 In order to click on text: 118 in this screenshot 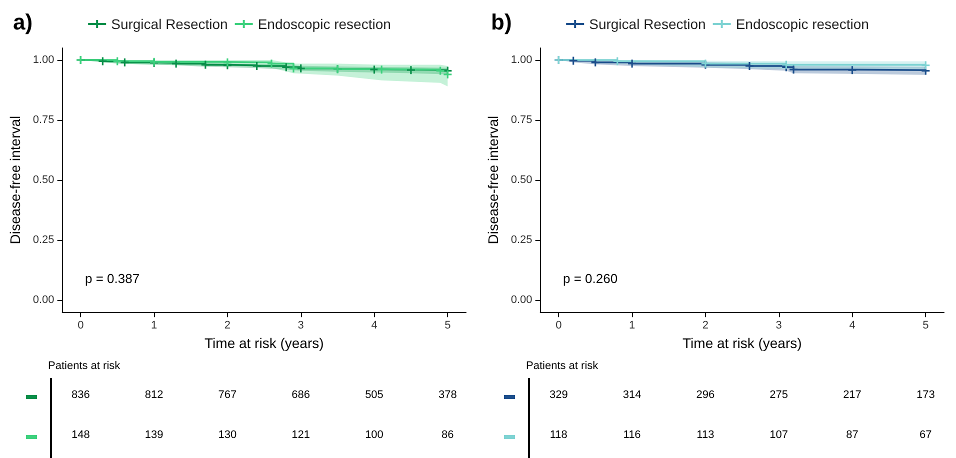, I will do `click(558, 435)`.